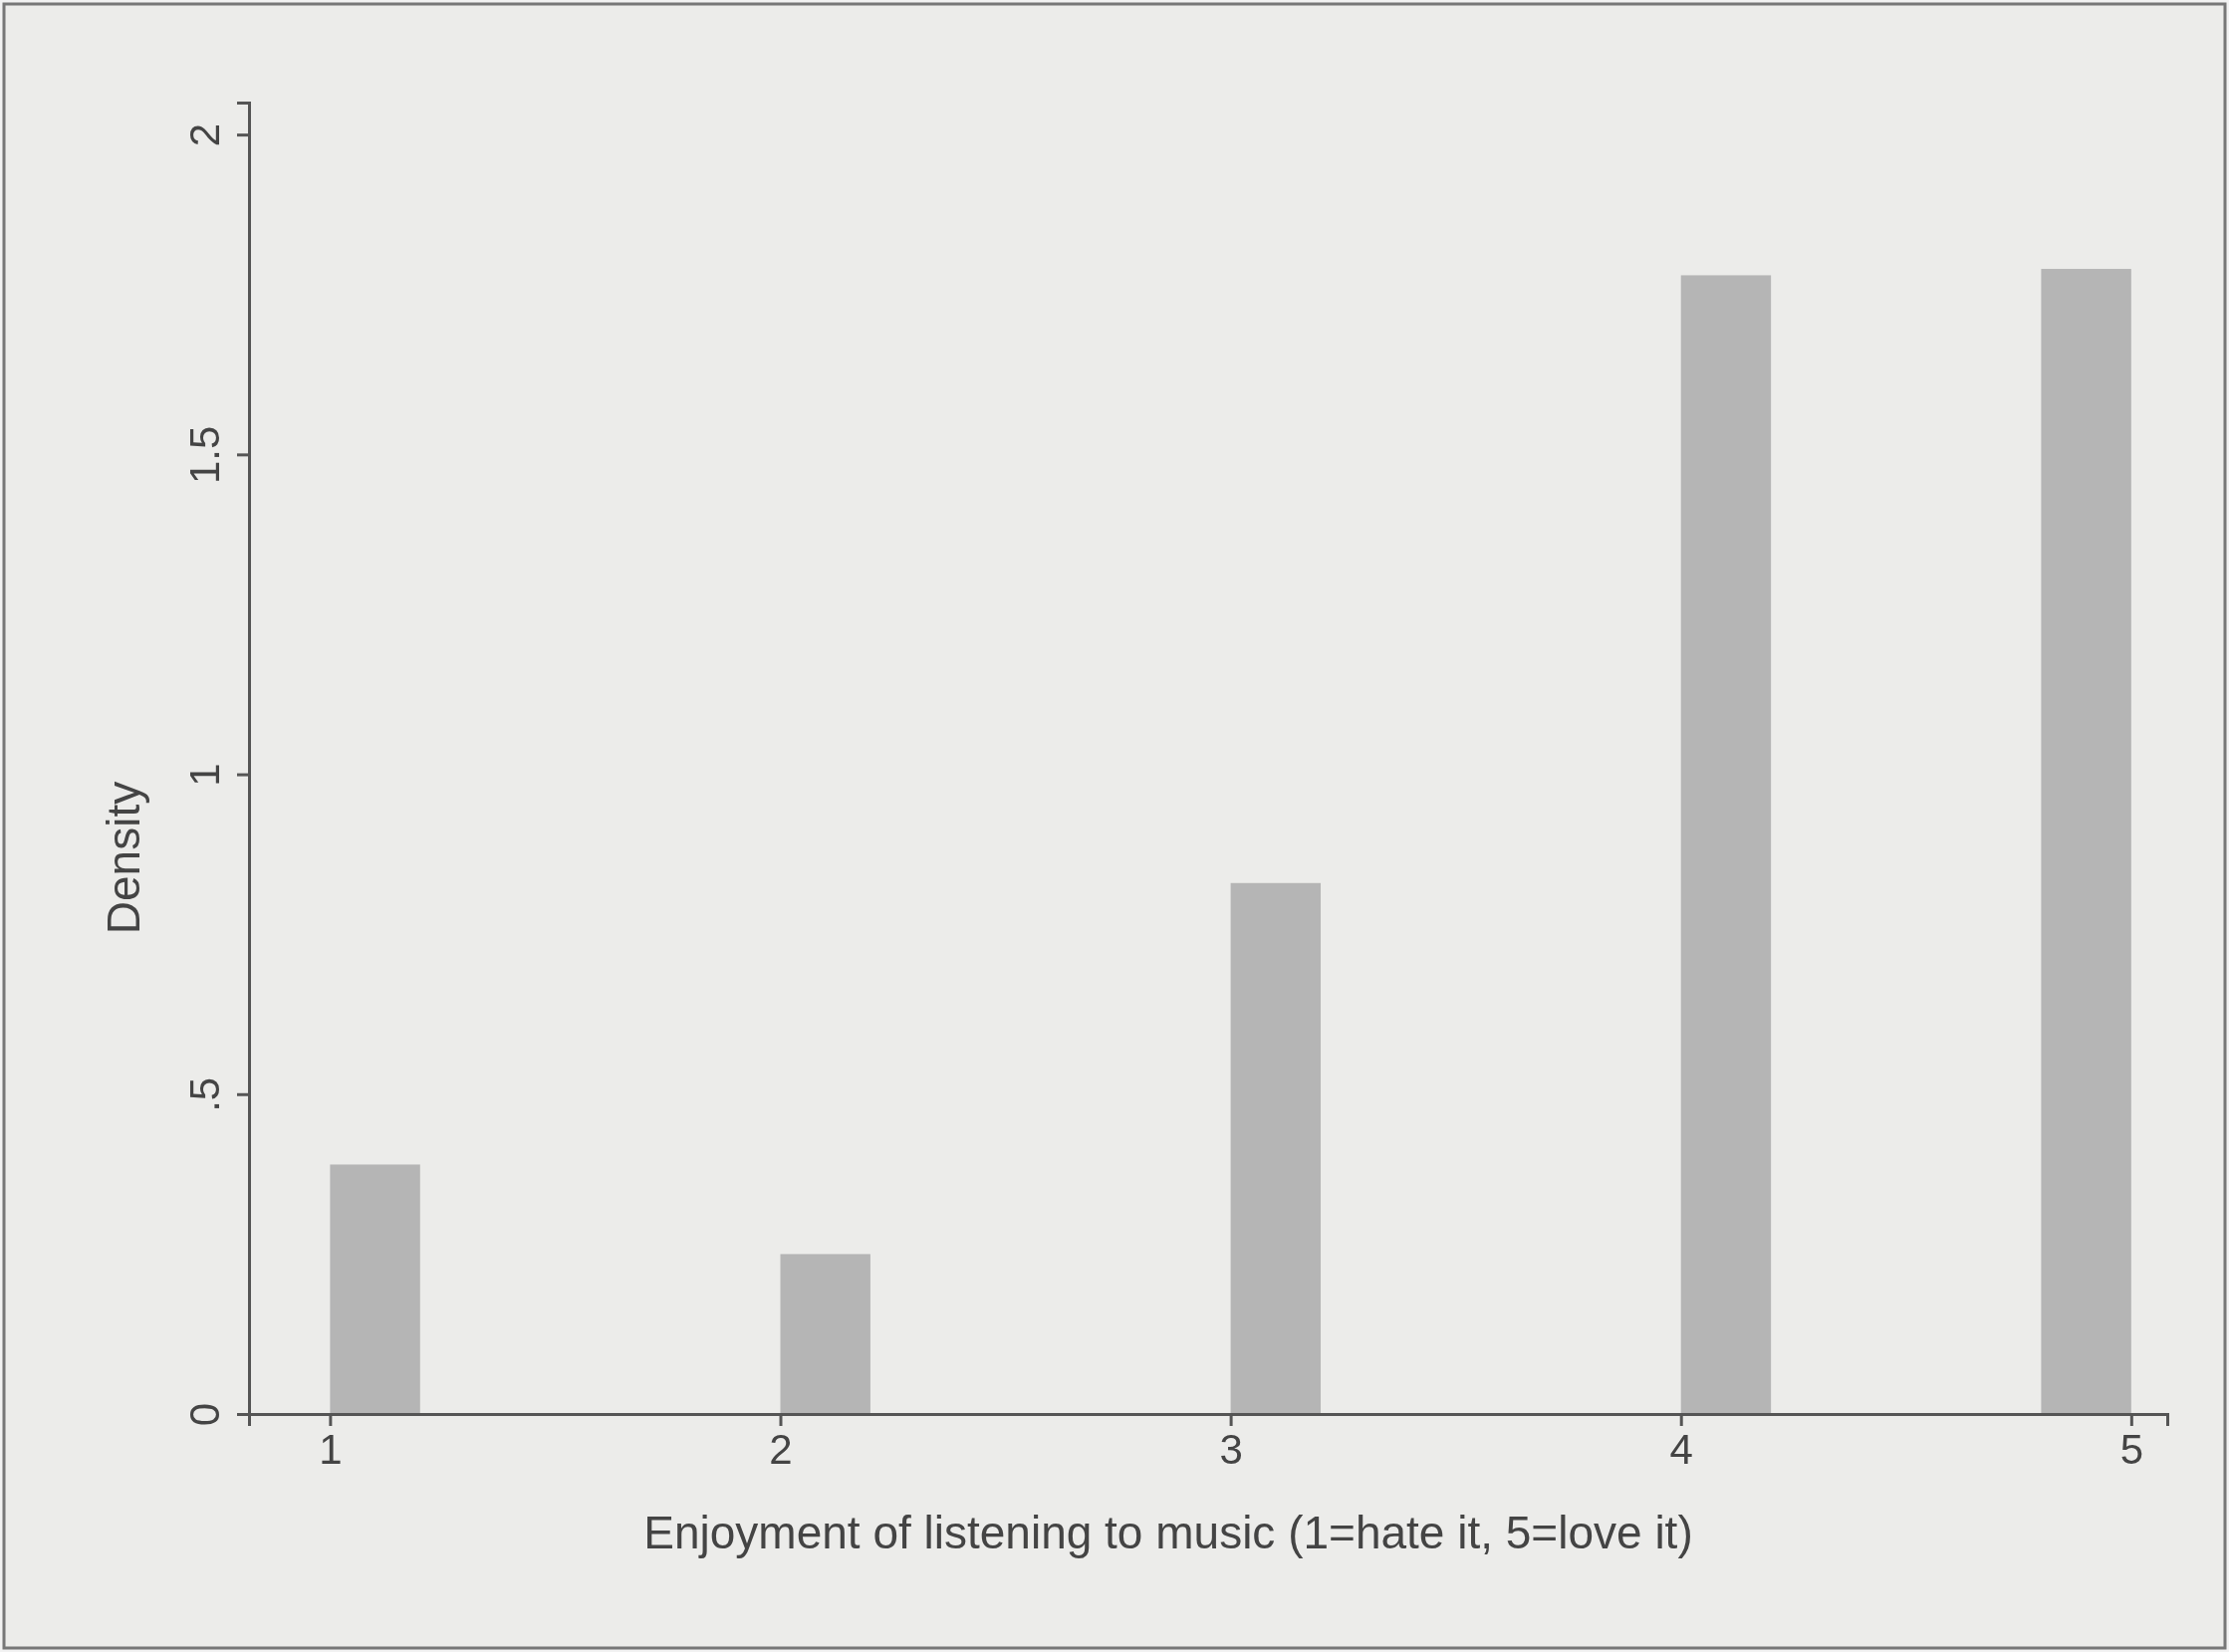 The image size is (2229, 1652). Describe the element at coordinates (204, 1414) in the screenshot. I see `y-tick-label: 0` at that location.